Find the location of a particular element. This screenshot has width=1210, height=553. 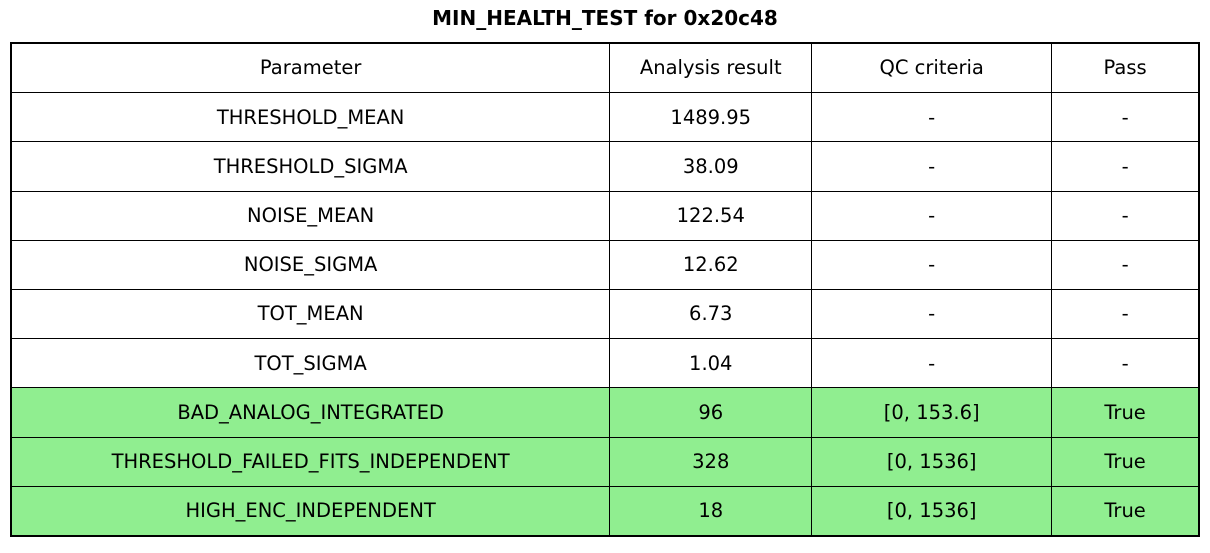

table-row: TOT_SIGMA 1.04 - - is located at coordinates (605, 363).